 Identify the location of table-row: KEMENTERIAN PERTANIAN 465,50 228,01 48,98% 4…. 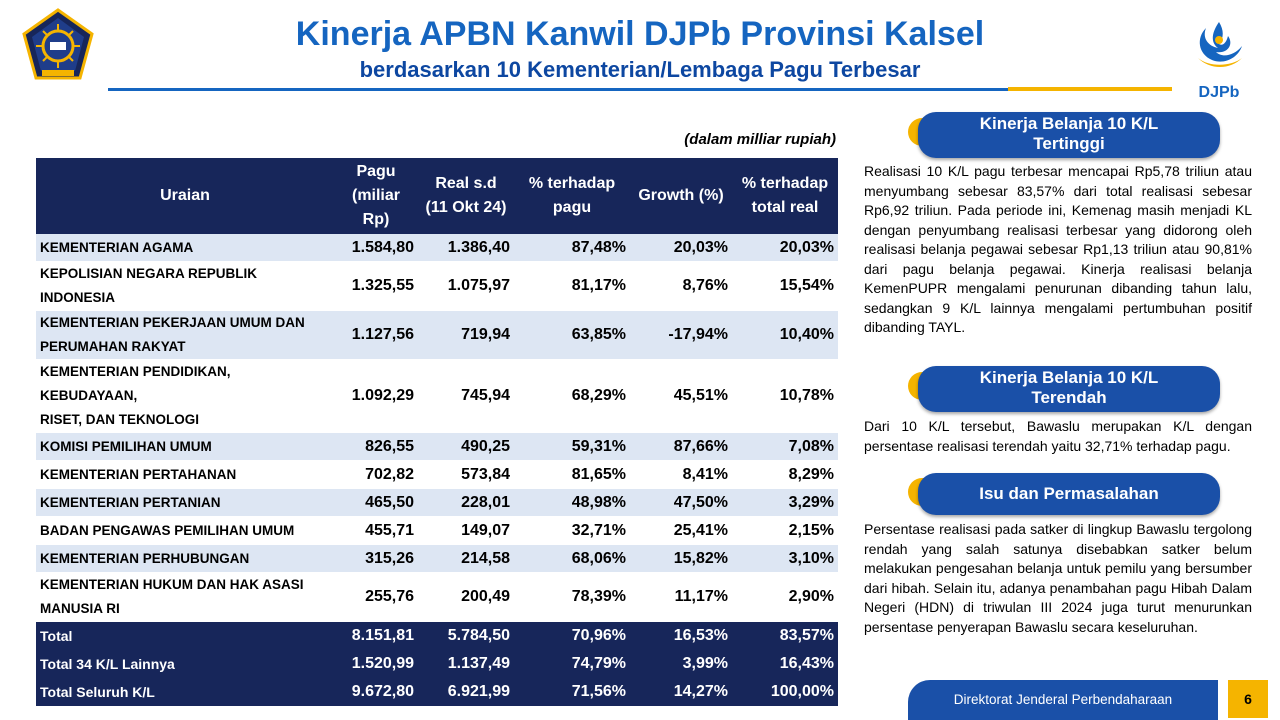
(437, 502).